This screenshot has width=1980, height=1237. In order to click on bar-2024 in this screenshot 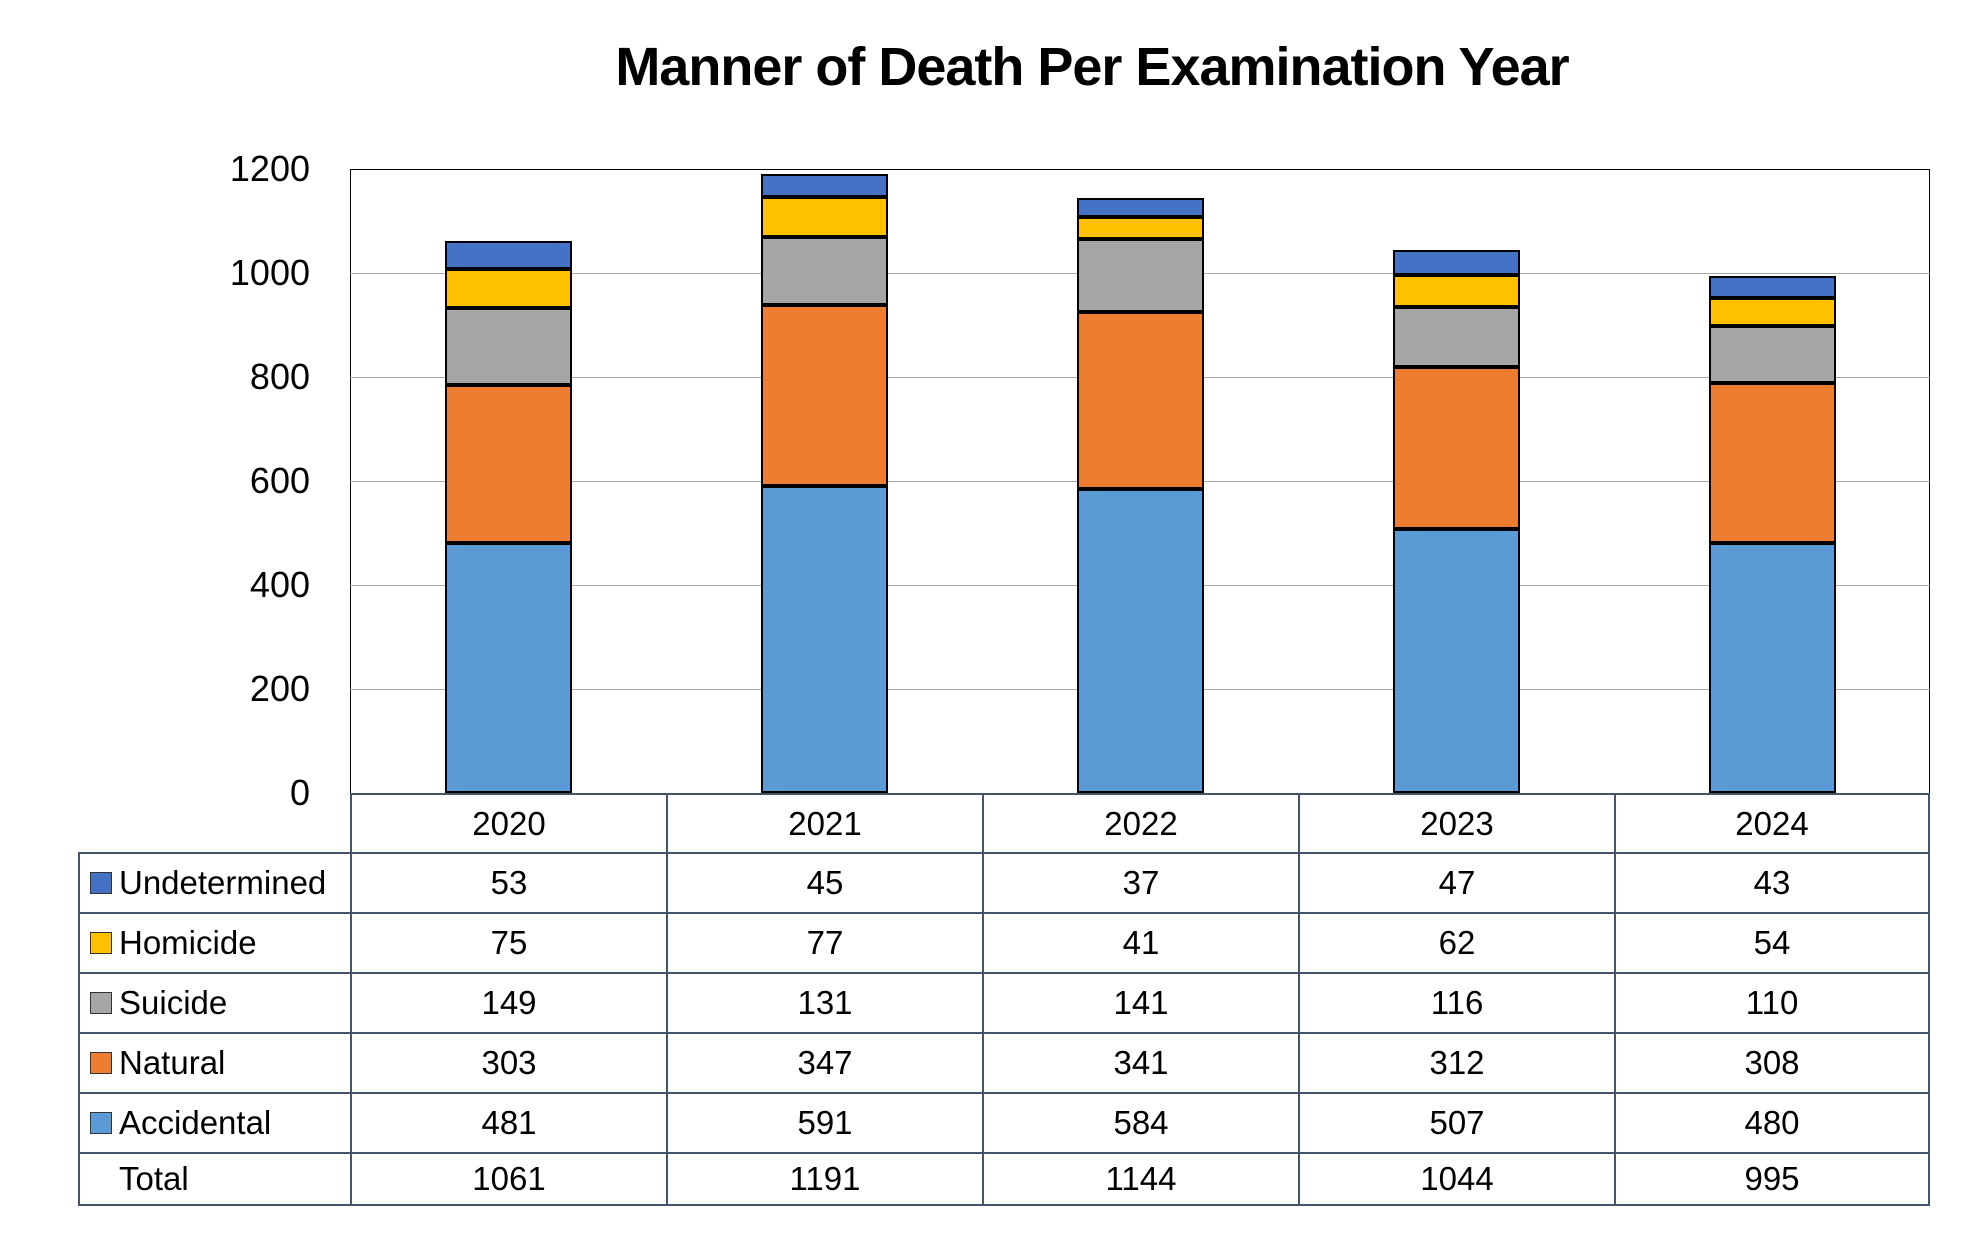, I will do `click(1772, 534)`.